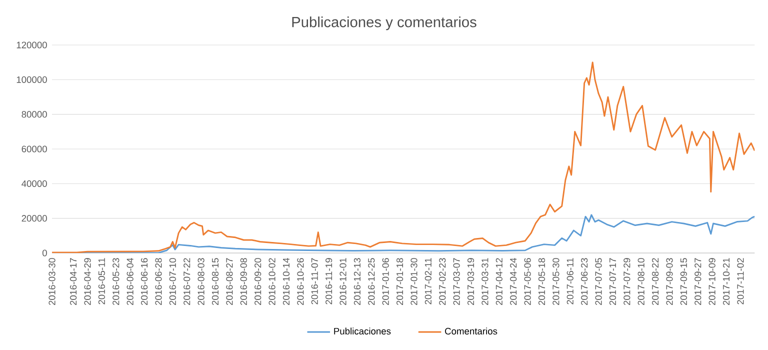 This screenshot has height=350, width=768. What do you see at coordinates (243, 281) in the screenshot?
I see `x-tick-label: 2016-09-08` at bounding box center [243, 281].